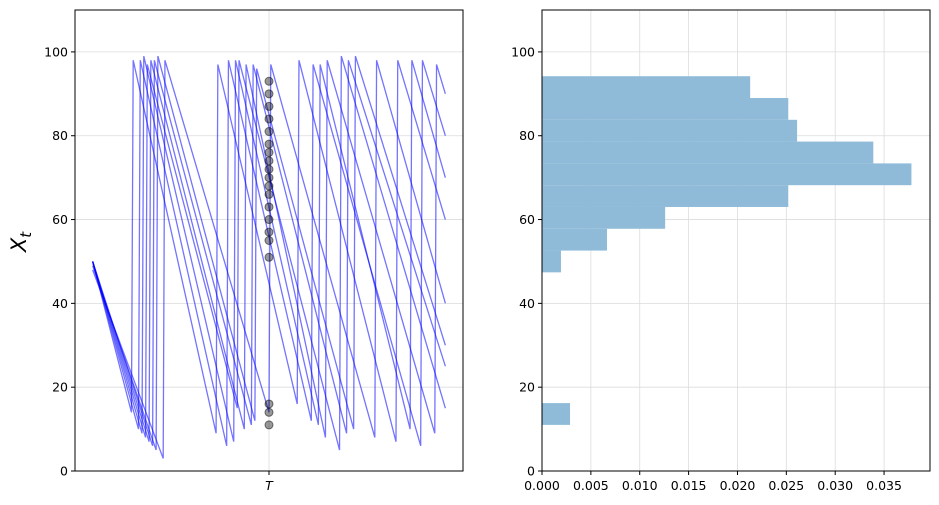  What do you see at coordinates (26, 234) in the screenshot?
I see `y-label-subscript: t` at bounding box center [26, 234].